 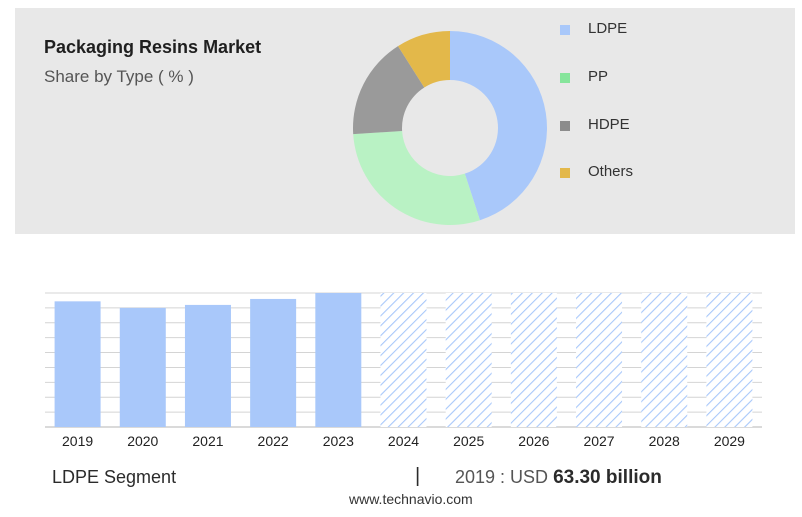 What do you see at coordinates (611, 171) in the screenshot?
I see `legend-label-others: Others` at bounding box center [611, 171].